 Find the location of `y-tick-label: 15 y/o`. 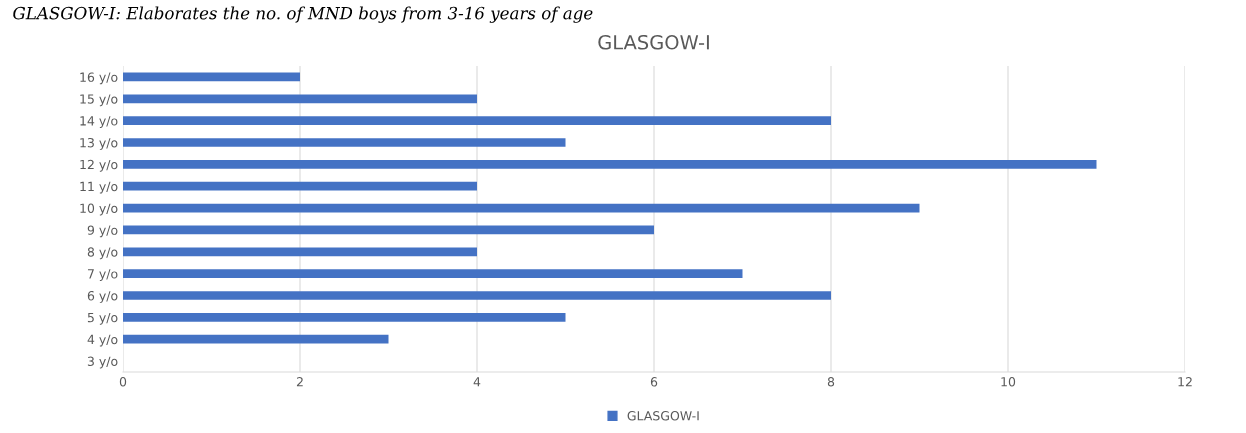

y-tick-label: 15 y/o is located at coordinates (99, 100).